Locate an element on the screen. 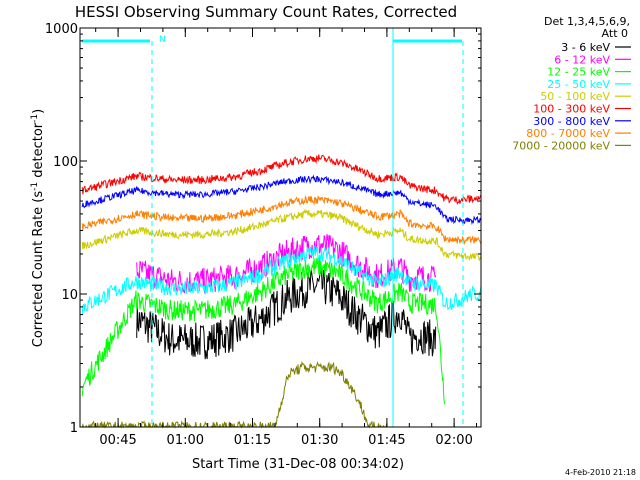 The height and width of the screenshot is (480, 640). footer-timestamp: 4-Feb-2010 21:18 is located at coordinates (600, 472).